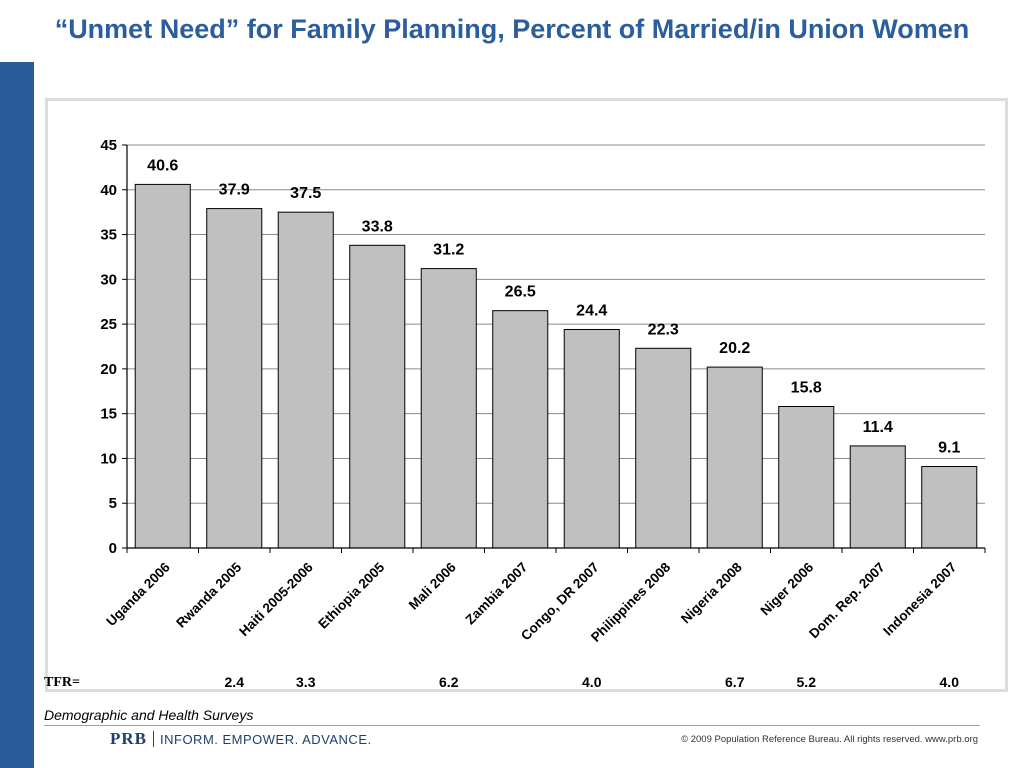  What do you see at coordinates (276, 599) in the screenshot?
I see `category-label: Haiti 2005-2006` at bounding box center [276, 599].